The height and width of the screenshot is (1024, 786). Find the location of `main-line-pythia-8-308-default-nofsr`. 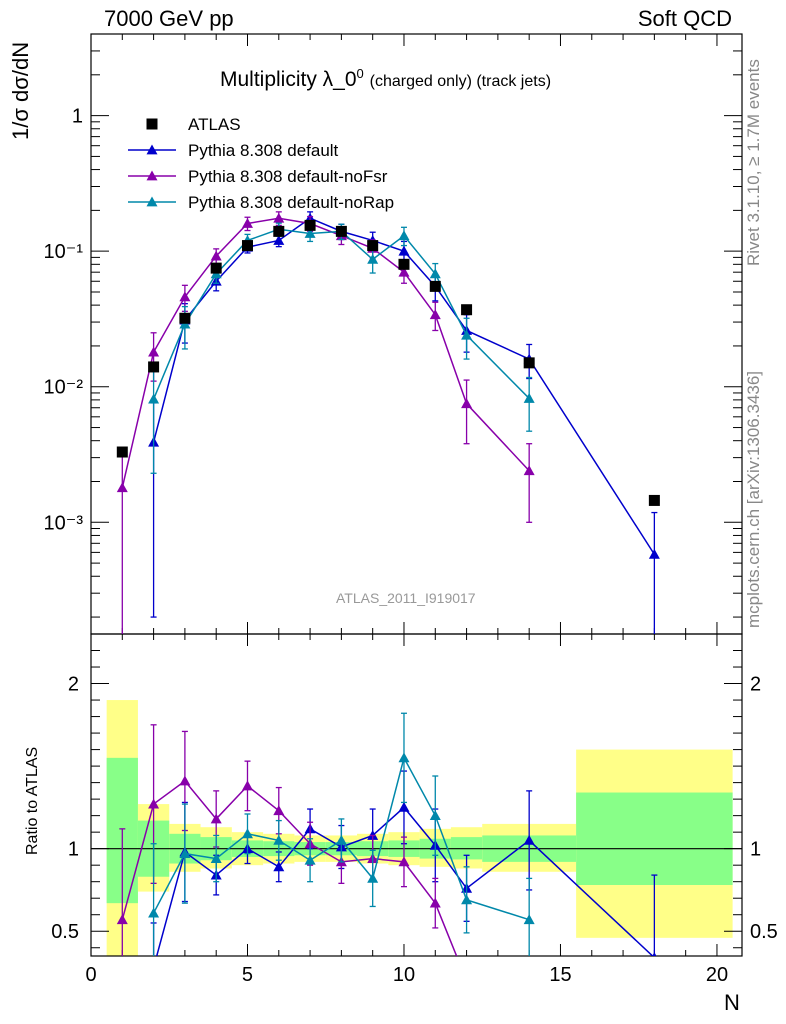

main-line-pythia-8-308-default-nofsr is located at coordinates (325, 352).